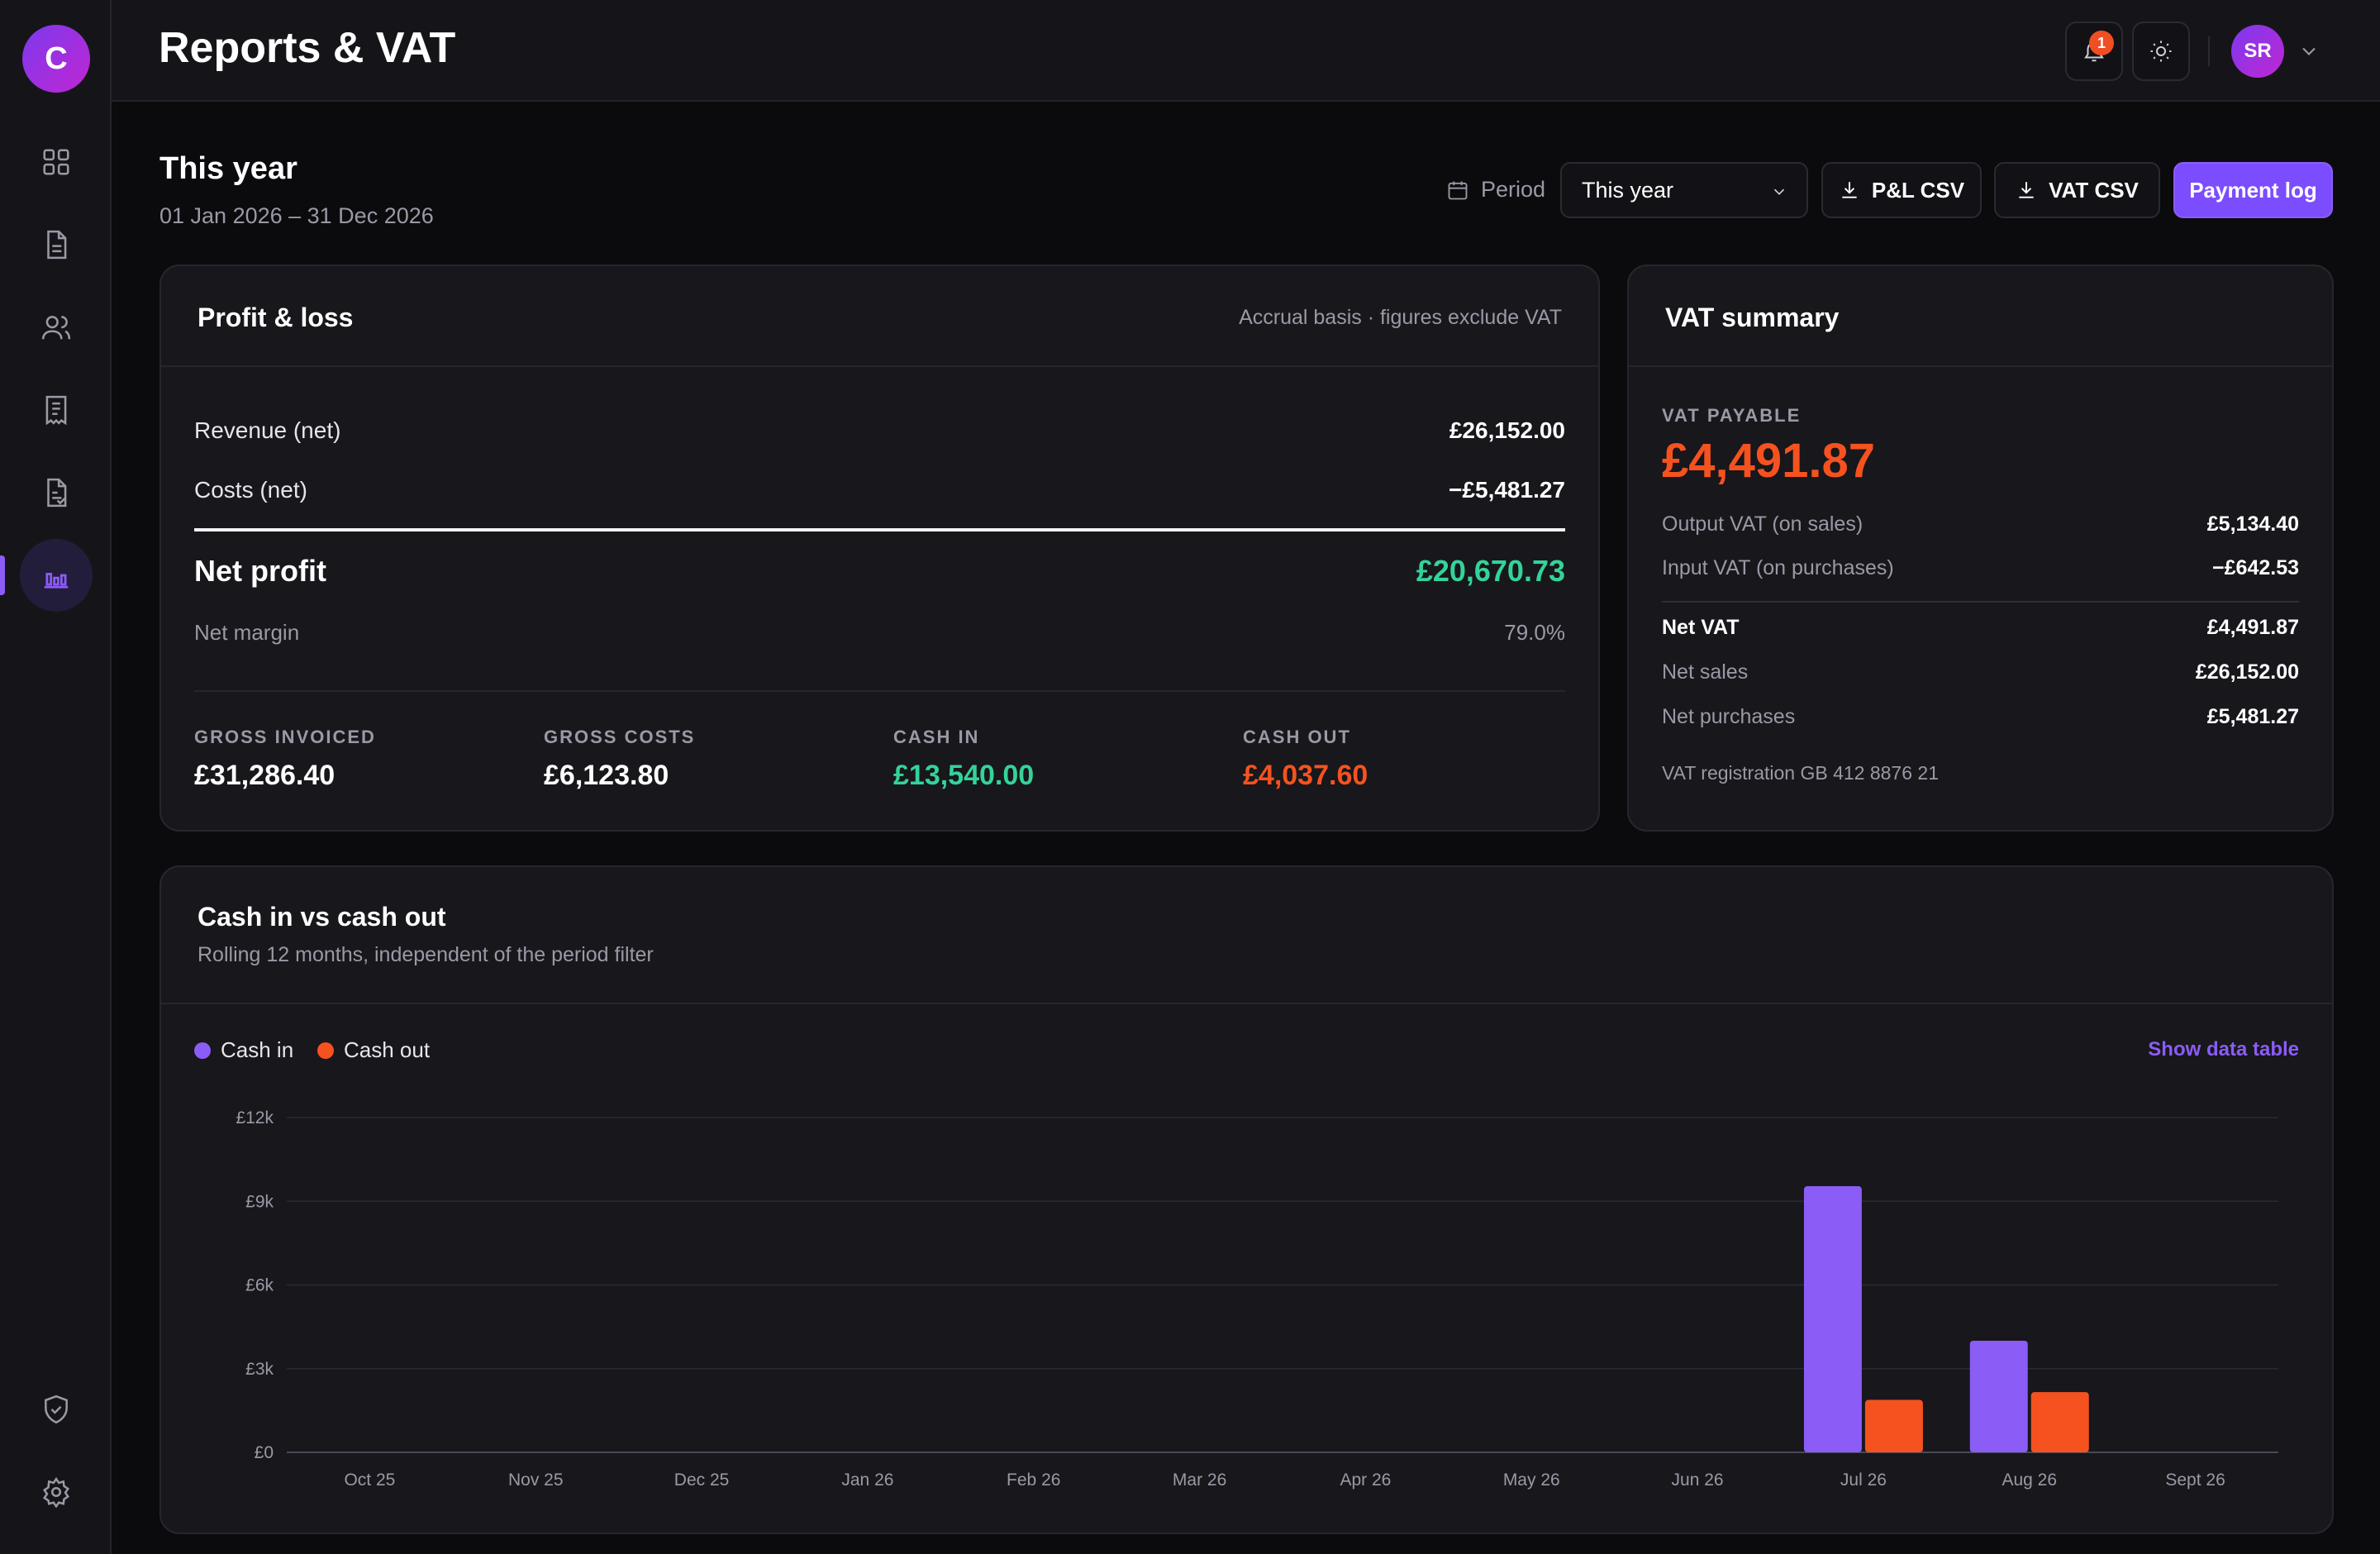 The width and height of the screenshot is (2380, 1554). What do you see at coordinates (1365, 1480) in the screenshot?
I see `x-tick-label: Apr 26` at bounding box center [1365, 1480].